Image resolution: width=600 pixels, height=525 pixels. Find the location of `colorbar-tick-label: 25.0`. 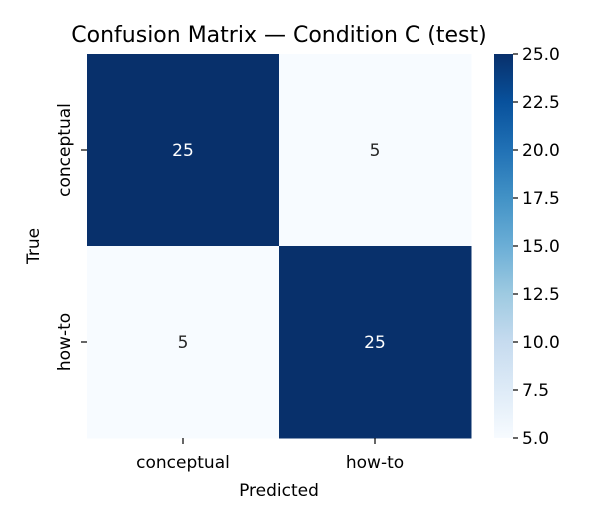

colorbar-tick-label: 25.0 is located at coordinates (541, 55).